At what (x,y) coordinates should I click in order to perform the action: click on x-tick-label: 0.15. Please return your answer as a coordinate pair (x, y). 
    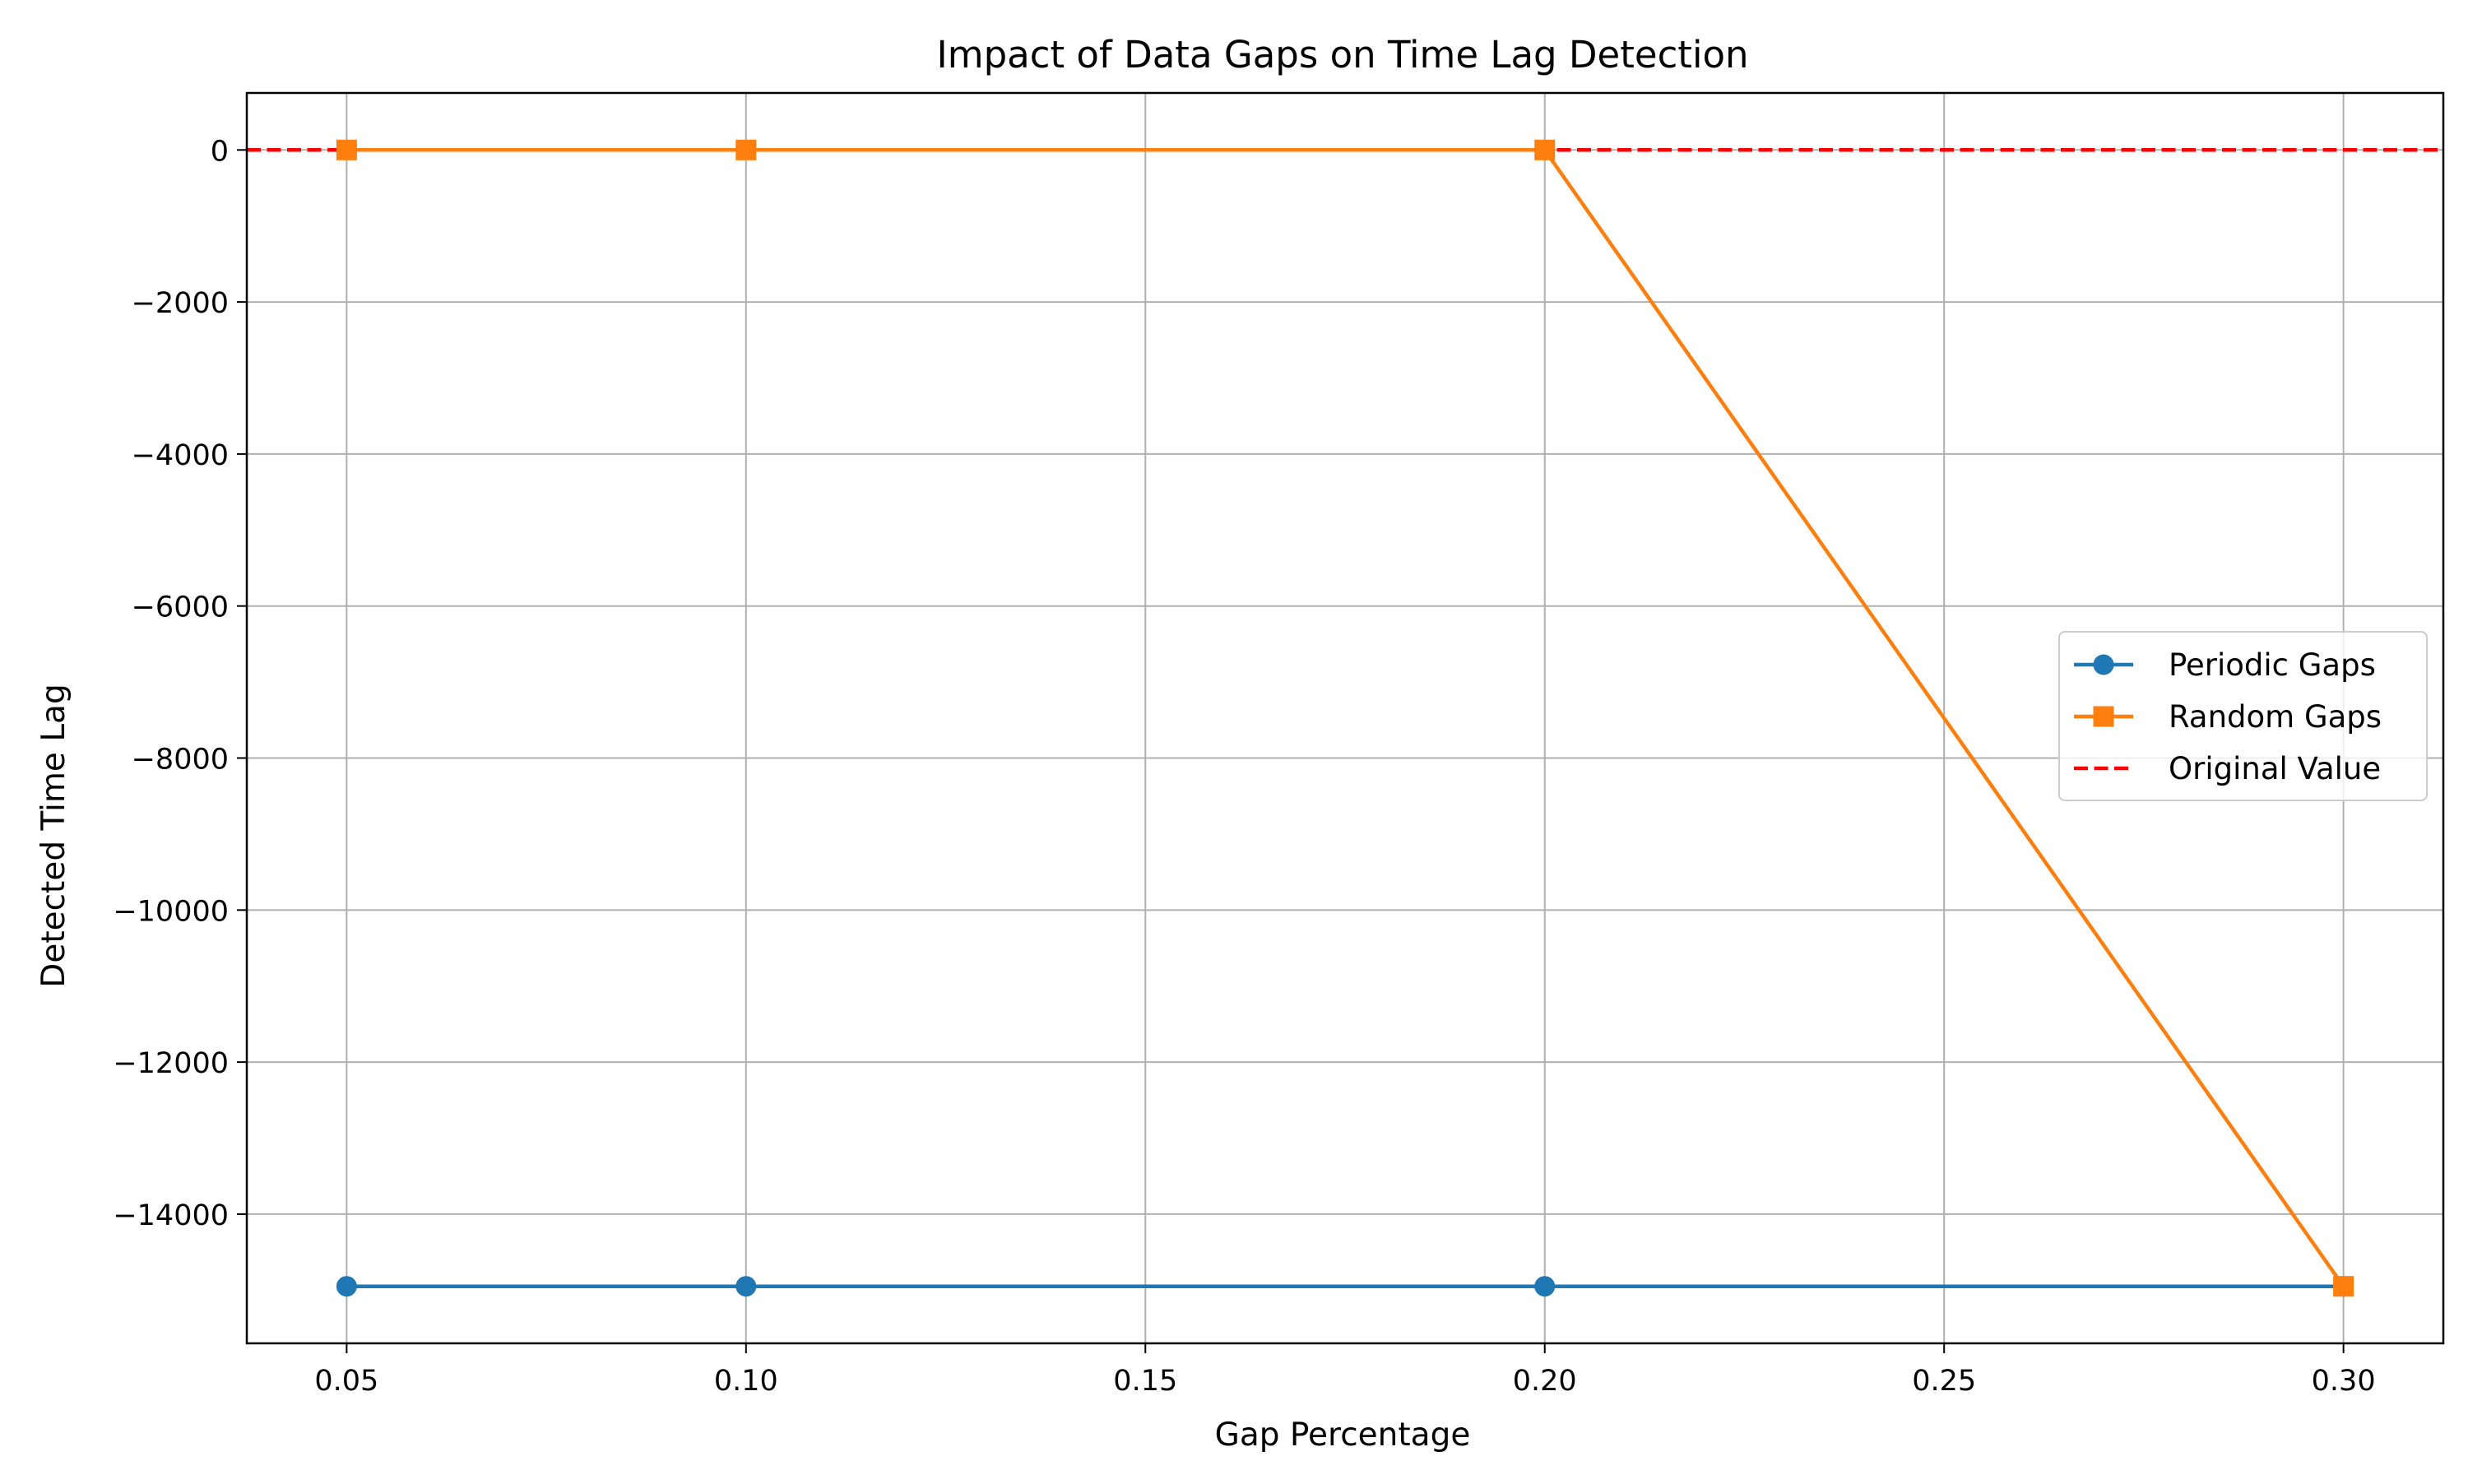
    Looking at the image, I should click on (1145, 1381).